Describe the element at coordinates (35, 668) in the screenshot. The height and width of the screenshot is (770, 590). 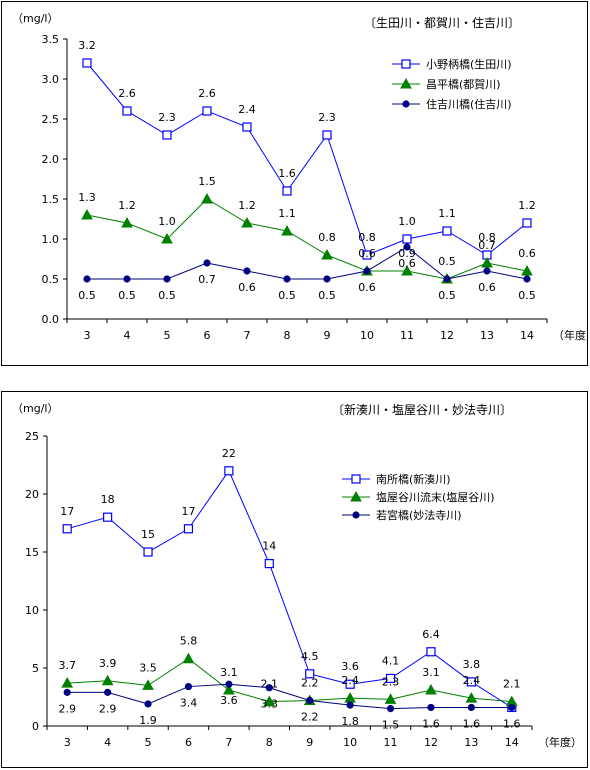
I see `y-tick-label: 5` at that location.